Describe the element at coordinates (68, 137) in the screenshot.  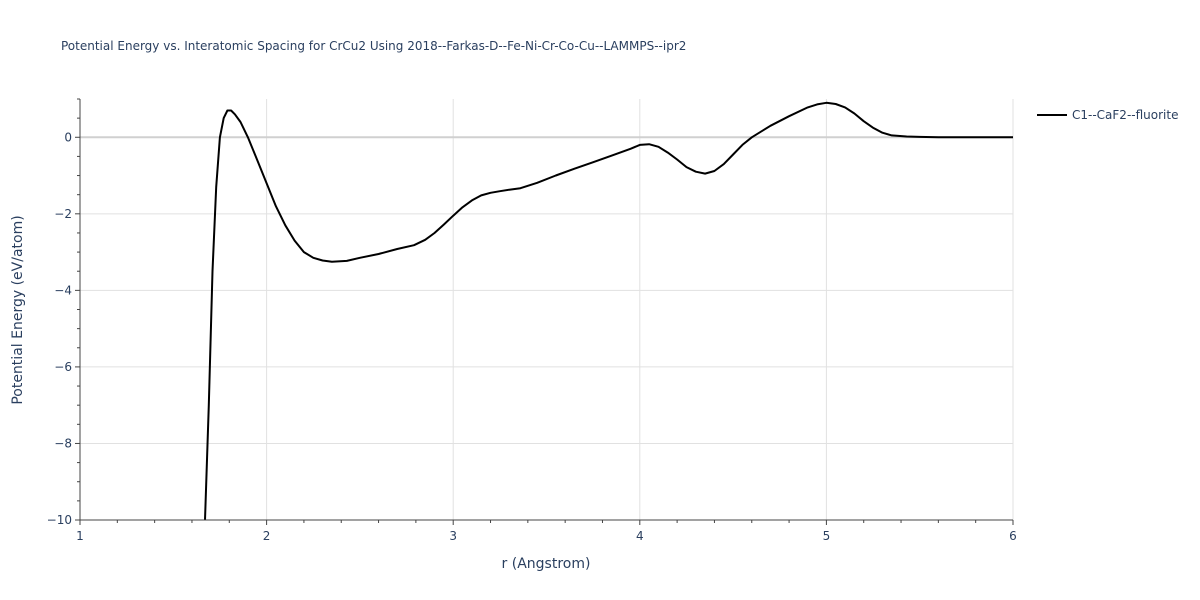
I see `y-tick-label: 0` at that location.